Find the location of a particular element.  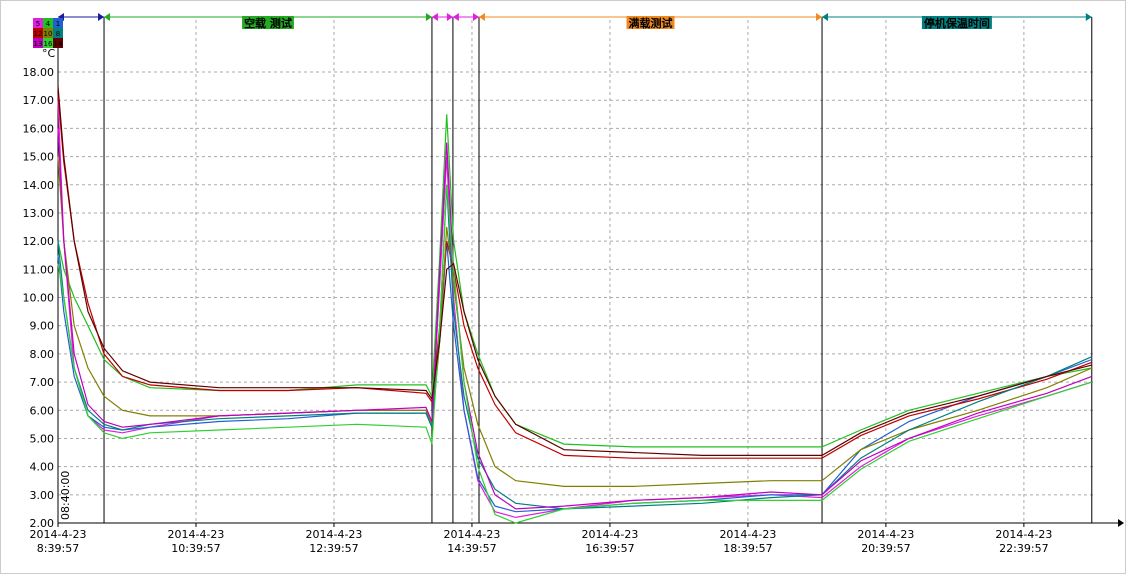

x-tick-label: 2014-4-23 20:39:57 is located at coordinates (885, 541).